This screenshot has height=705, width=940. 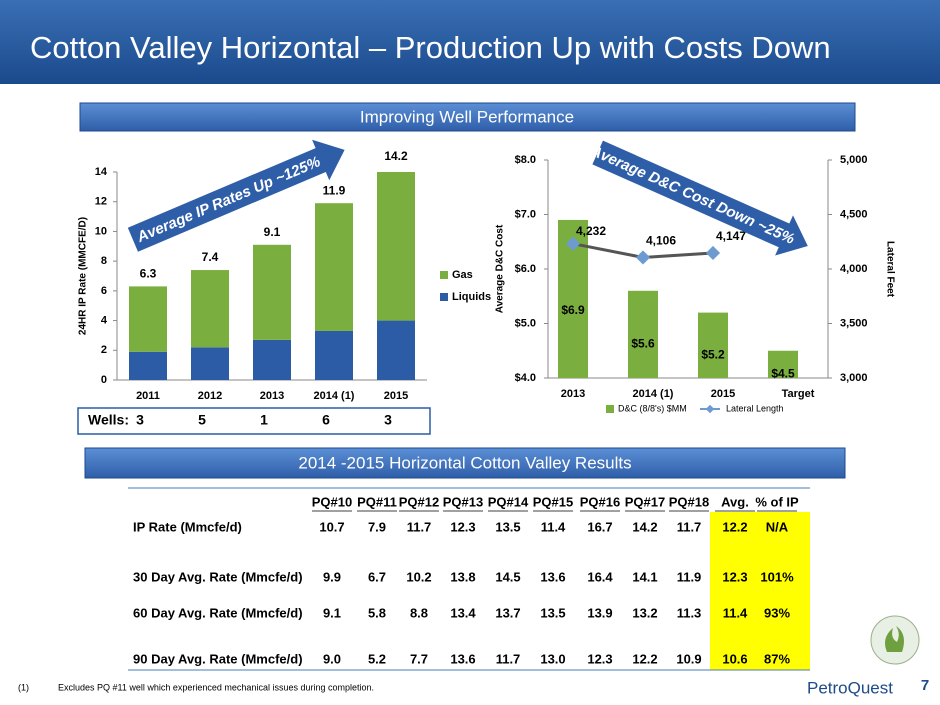 I want to click on bars, so click(x=272, y=276).